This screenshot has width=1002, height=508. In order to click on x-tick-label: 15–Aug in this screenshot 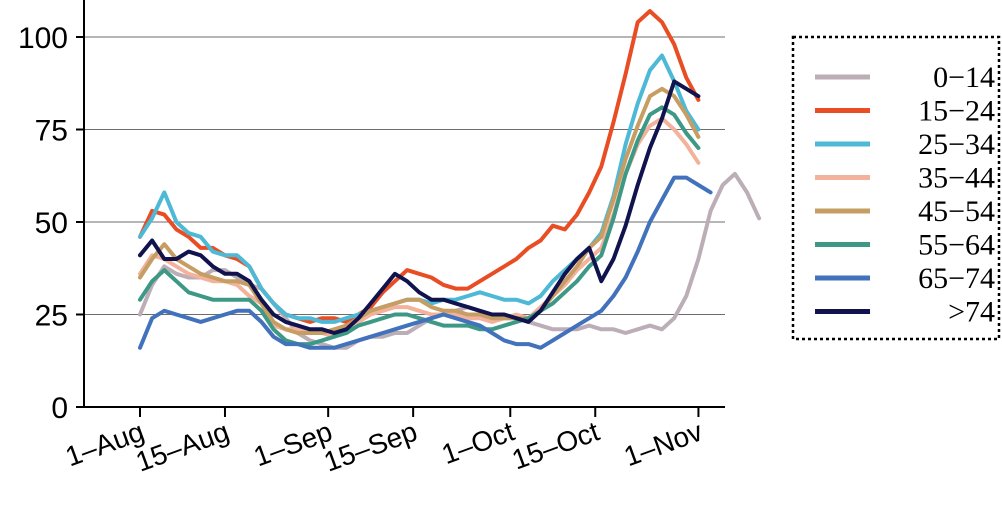, I will do `click(182, 447)`.